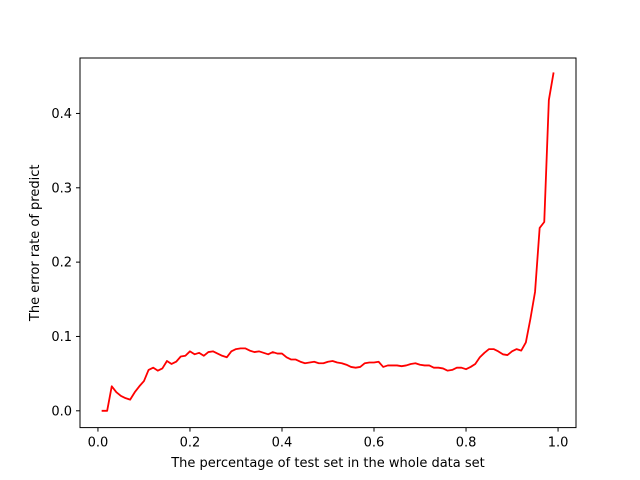 This screenshot has height=480, width=640. What do you see at coordinates (61, 114) in the screenshot?
I see `y-tick-label: 0.4` at bounding box center [61, 114].